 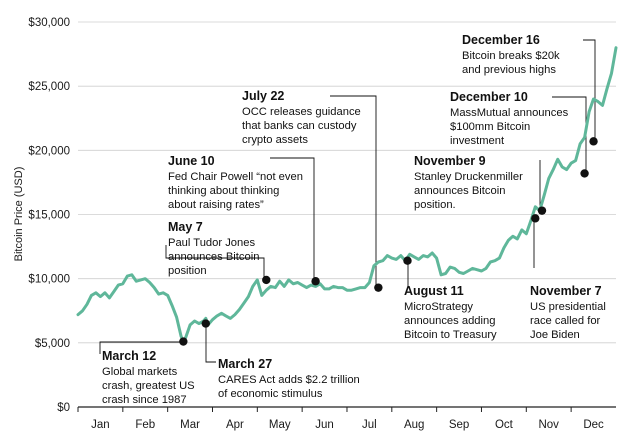 What do you see at coordinates (568, 307) in the screenshot?
I see `annotation-text: US presidential` at bounding box center [568, 307].